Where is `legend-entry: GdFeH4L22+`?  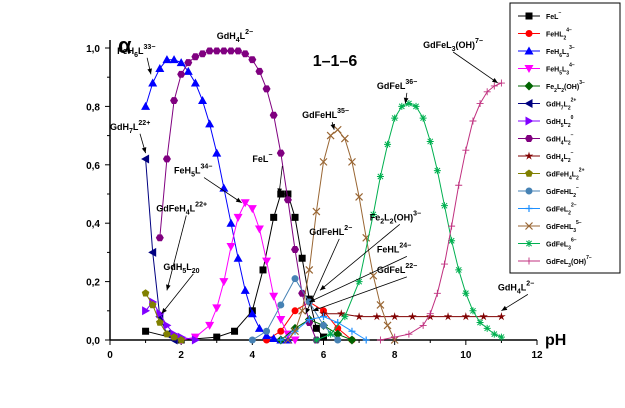
legend-entry: GdFeH4L22+ is located at coordinates (551, 175).